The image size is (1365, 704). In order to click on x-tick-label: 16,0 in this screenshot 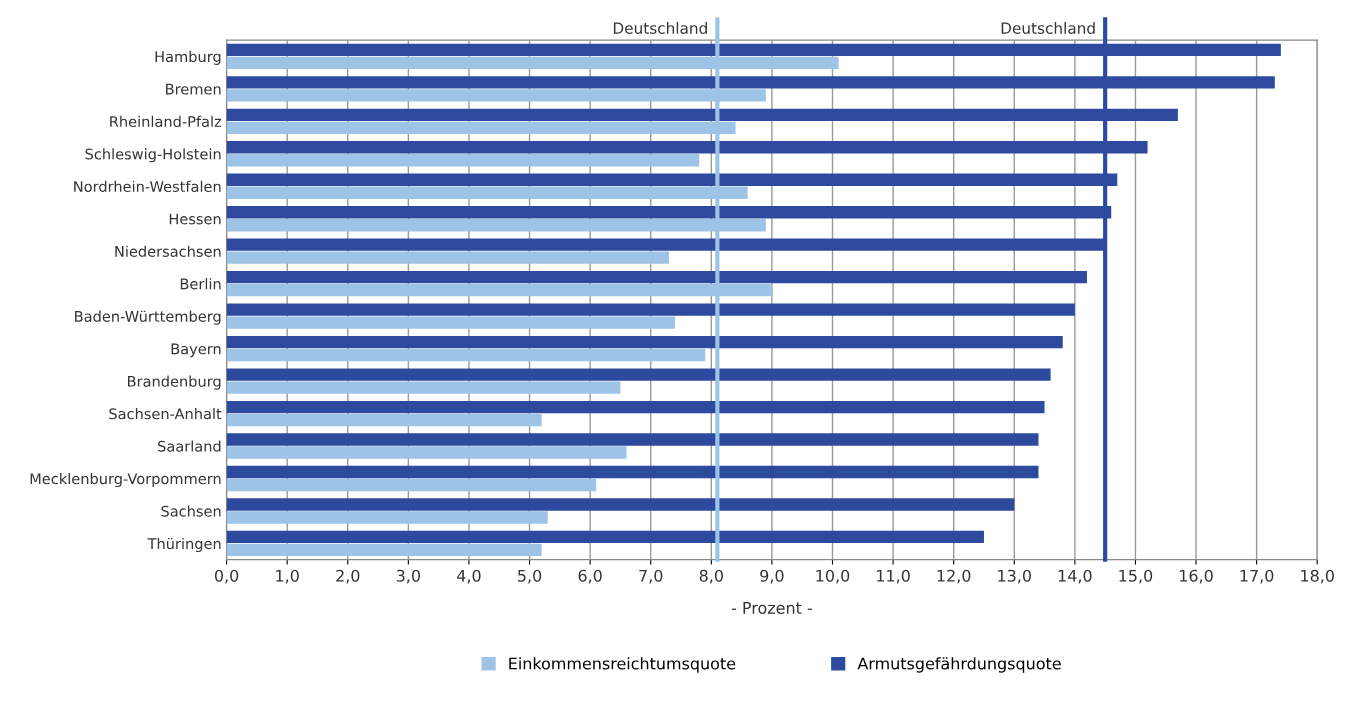, I will do `click(1196, 576)`.